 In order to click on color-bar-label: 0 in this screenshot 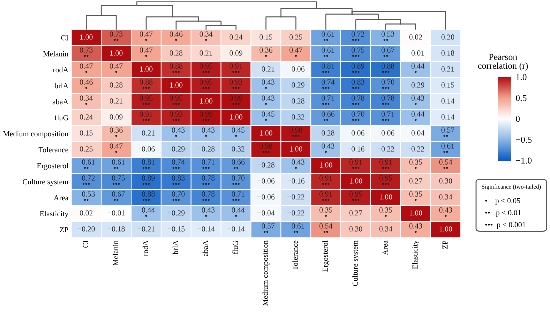, I will do `click(518, 119)`.